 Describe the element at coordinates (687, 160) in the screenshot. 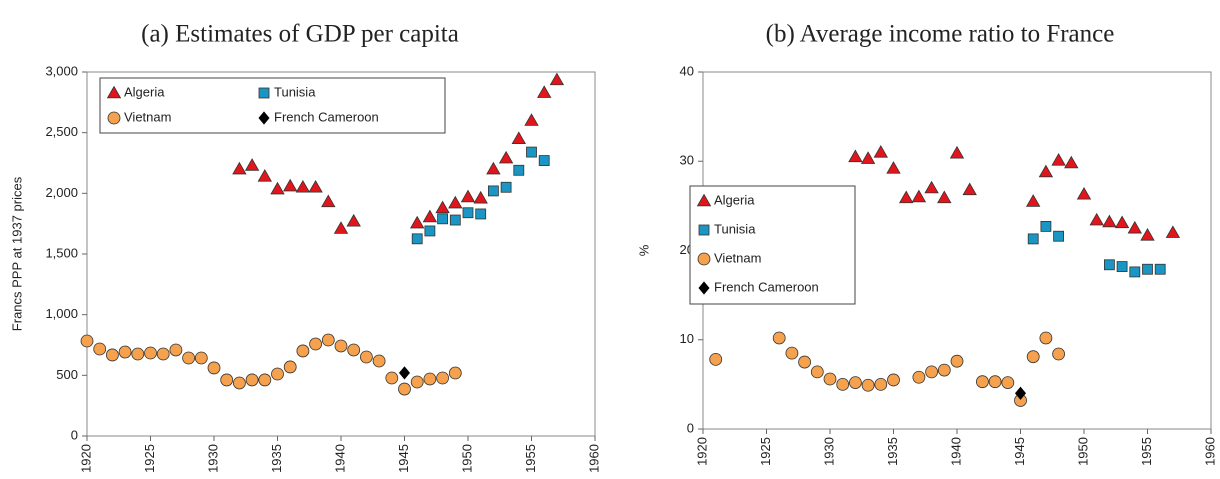

I see `y-tick-label: 30` at that location.